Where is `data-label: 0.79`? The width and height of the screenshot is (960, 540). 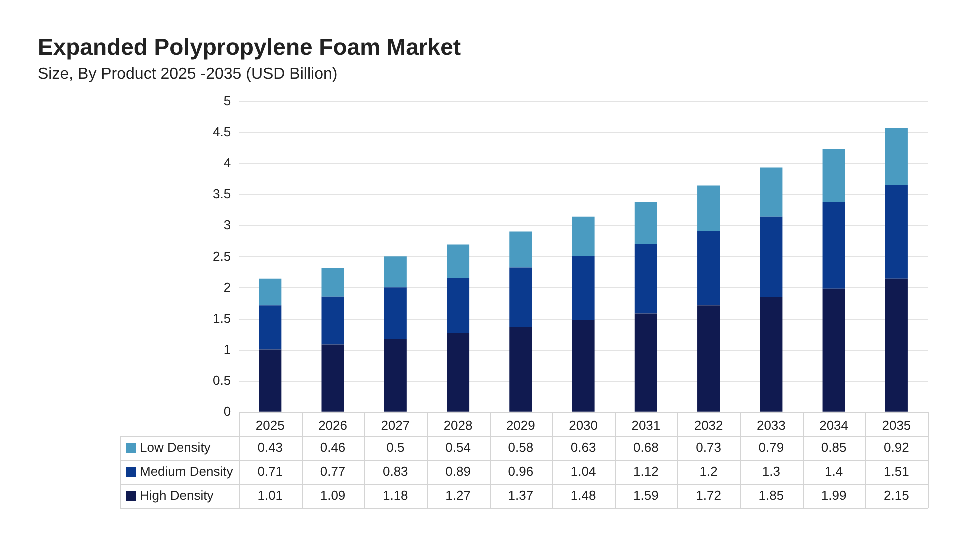 data-label: 0.79 is located at coordinates (771, 447).